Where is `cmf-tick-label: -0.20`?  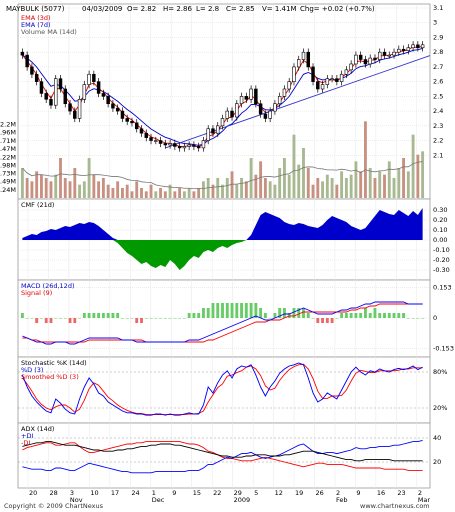
cmf-tick-label: -0.20 is located at coordinates (441, 260).